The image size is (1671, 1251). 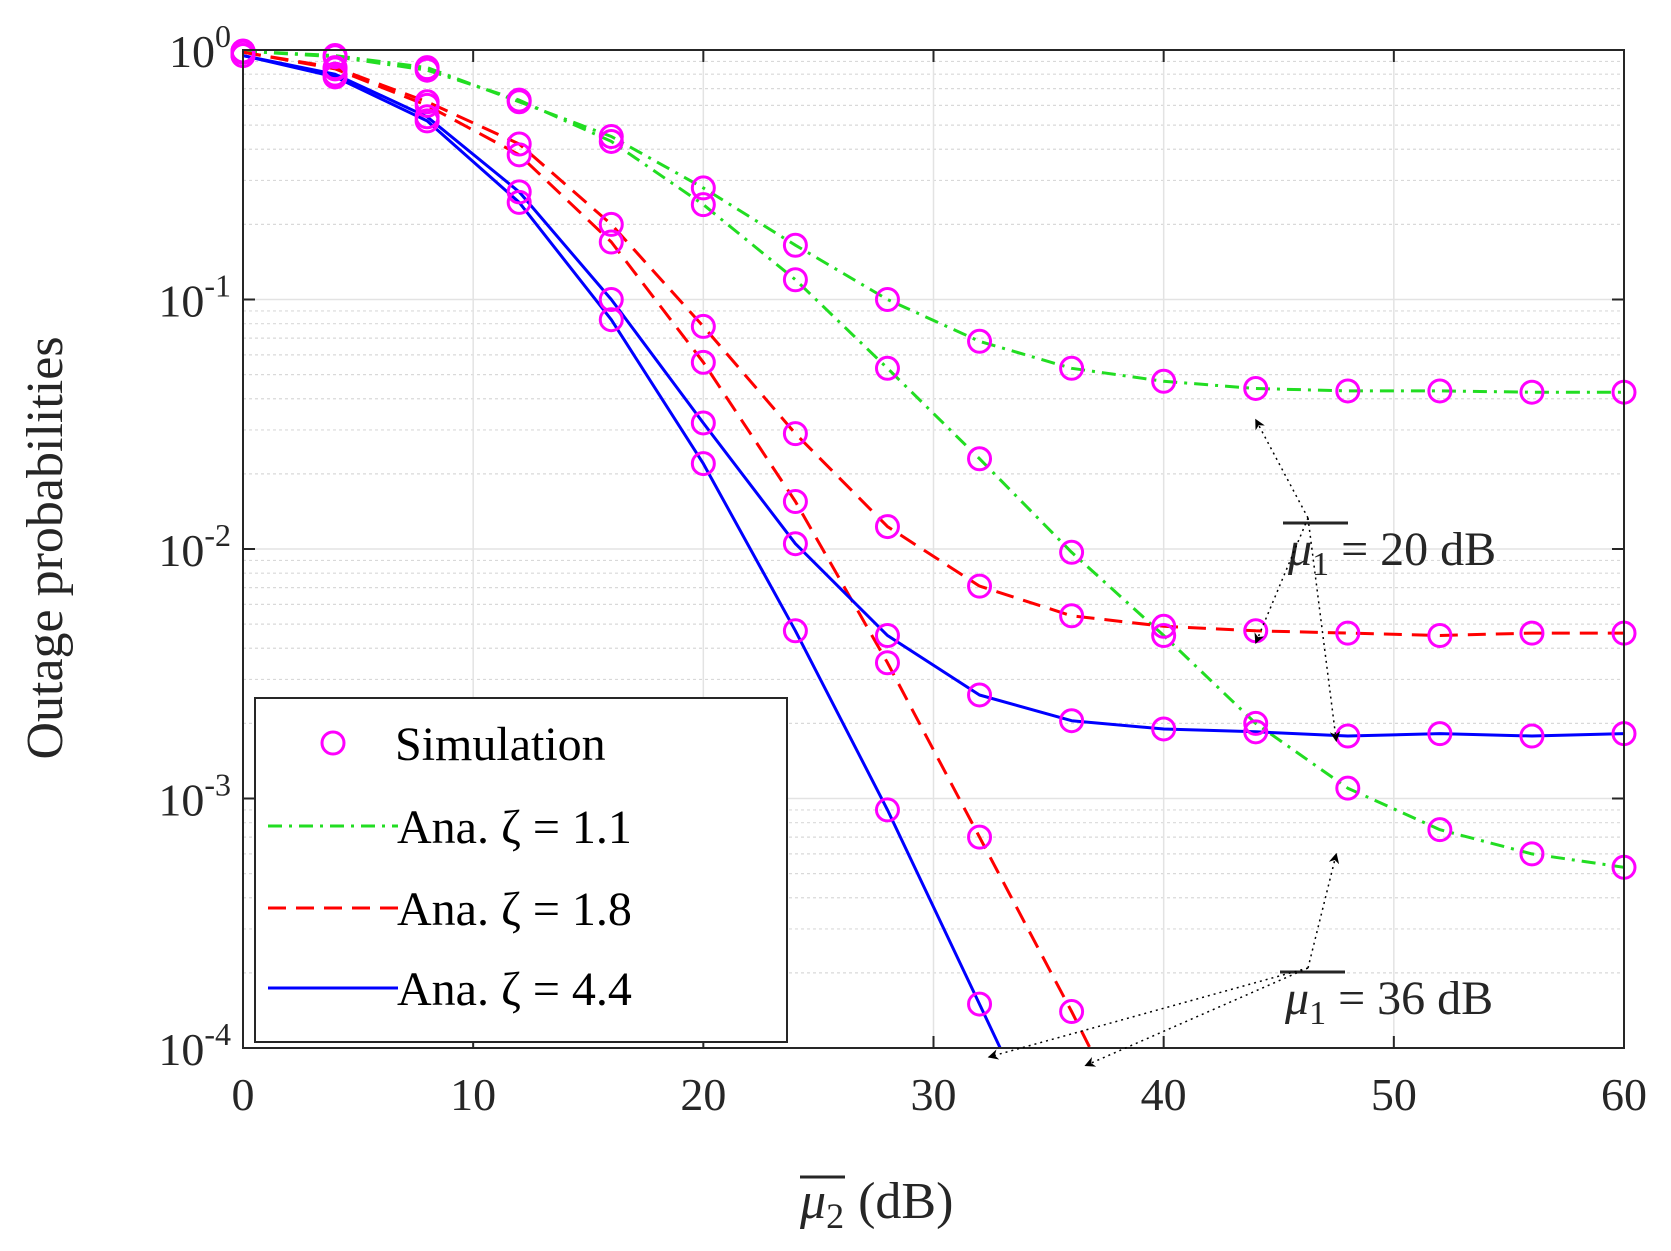 What do you see at coordinates (835, 1216) in the screenshot?
I see `x-label-subscript: 2` at bounding box center [835, 1216].